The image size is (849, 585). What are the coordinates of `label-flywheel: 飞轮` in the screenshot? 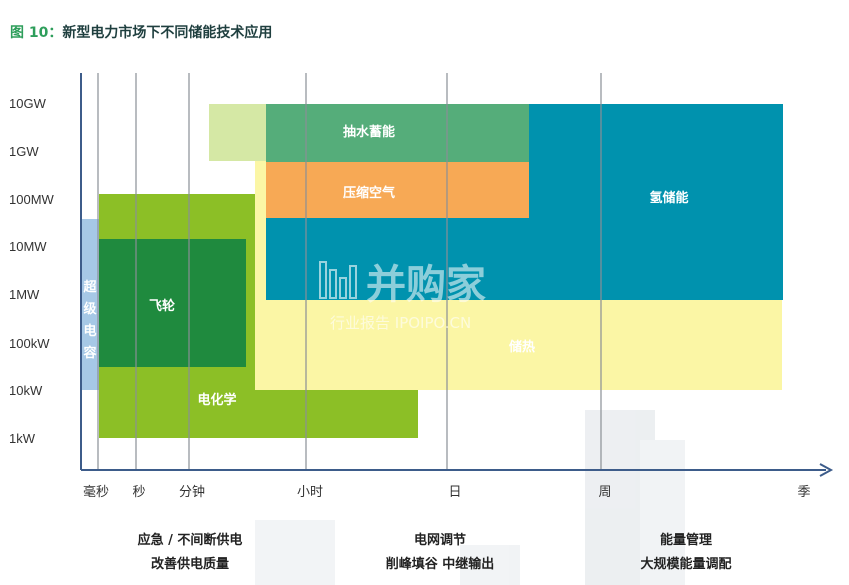 It's located at (162, 306).